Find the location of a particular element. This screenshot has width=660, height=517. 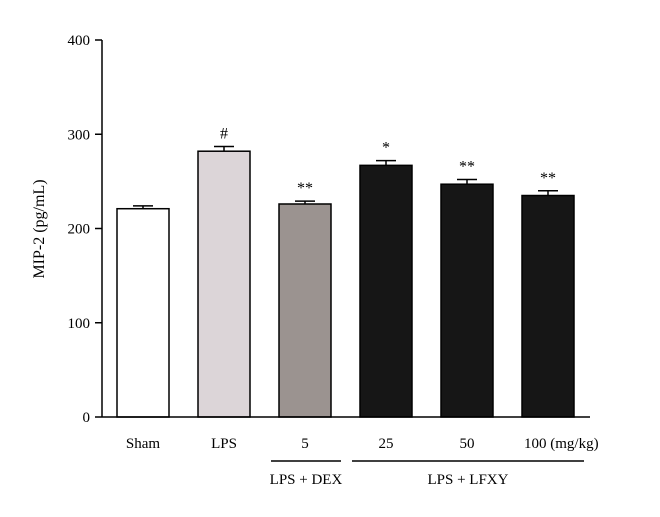

x-tick-label: 50 is located at coordinates (467, 444).